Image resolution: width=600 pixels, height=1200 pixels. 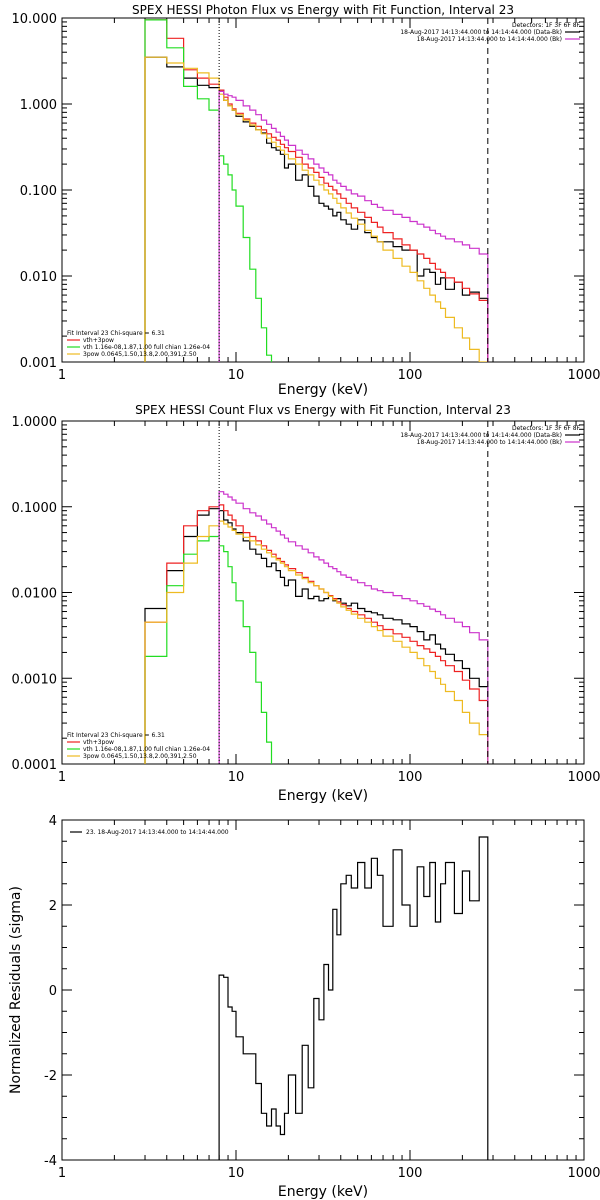 I want to click on y-tick-label: 0.0100, so click(x=35, y=594).